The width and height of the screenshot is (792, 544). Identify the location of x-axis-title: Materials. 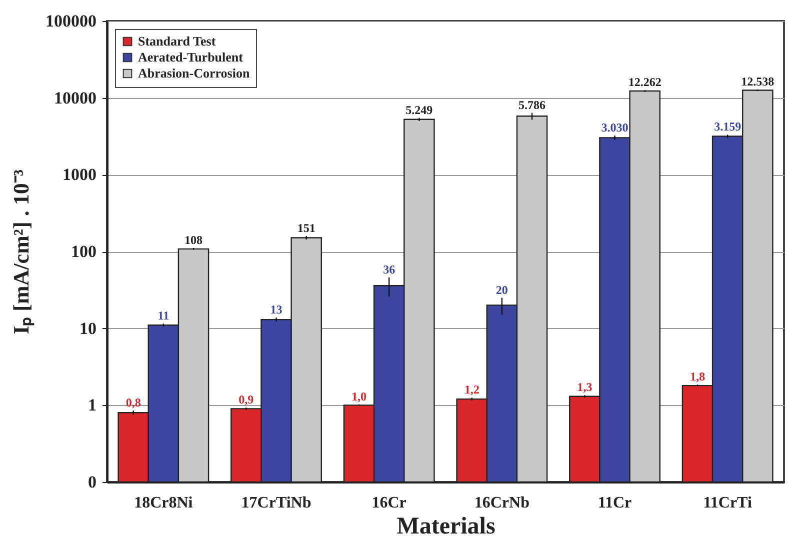
(446, 527).